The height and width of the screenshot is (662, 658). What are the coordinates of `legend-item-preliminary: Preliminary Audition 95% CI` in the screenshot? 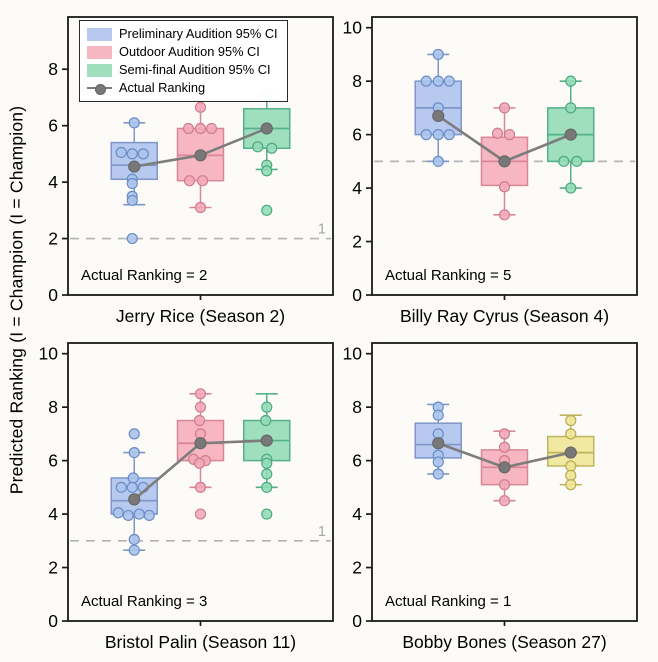 It's located at (182, 34).